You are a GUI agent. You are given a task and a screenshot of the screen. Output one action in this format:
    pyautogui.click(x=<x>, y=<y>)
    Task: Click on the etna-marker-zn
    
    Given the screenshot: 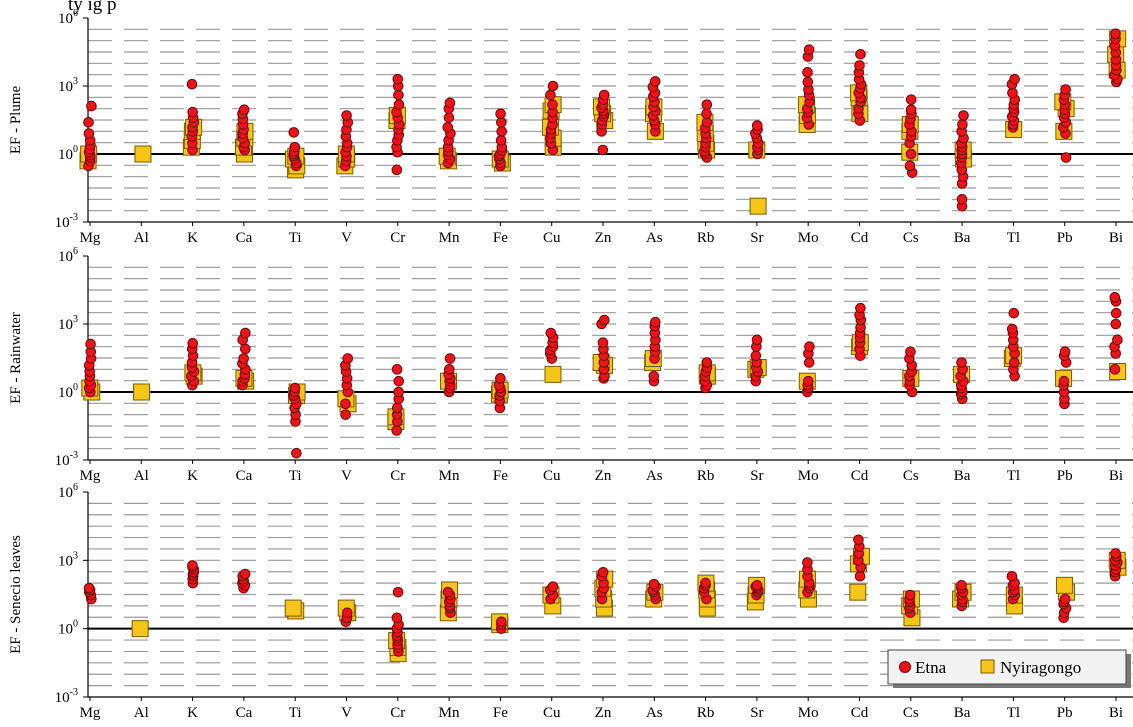 What is the action you would take?
    pyautogui.click(x=604, y=95)
    